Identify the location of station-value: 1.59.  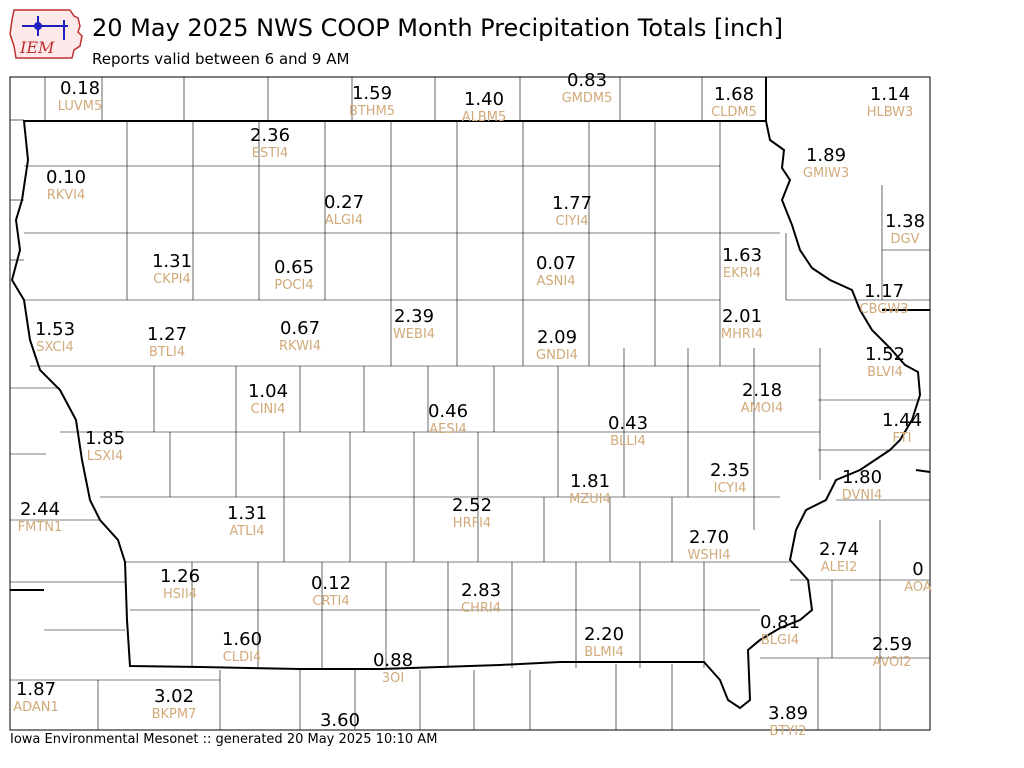
(372, 93).